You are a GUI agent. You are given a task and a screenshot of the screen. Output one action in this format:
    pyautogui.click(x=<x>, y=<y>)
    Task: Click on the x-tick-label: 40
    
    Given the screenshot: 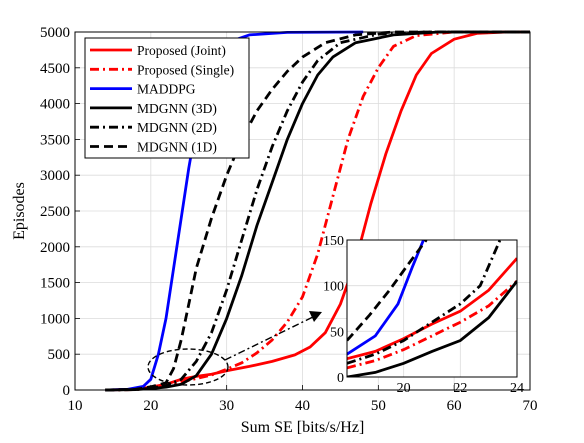 What is the action you would take?
    pyautogui.click(x=302, y=406)
    